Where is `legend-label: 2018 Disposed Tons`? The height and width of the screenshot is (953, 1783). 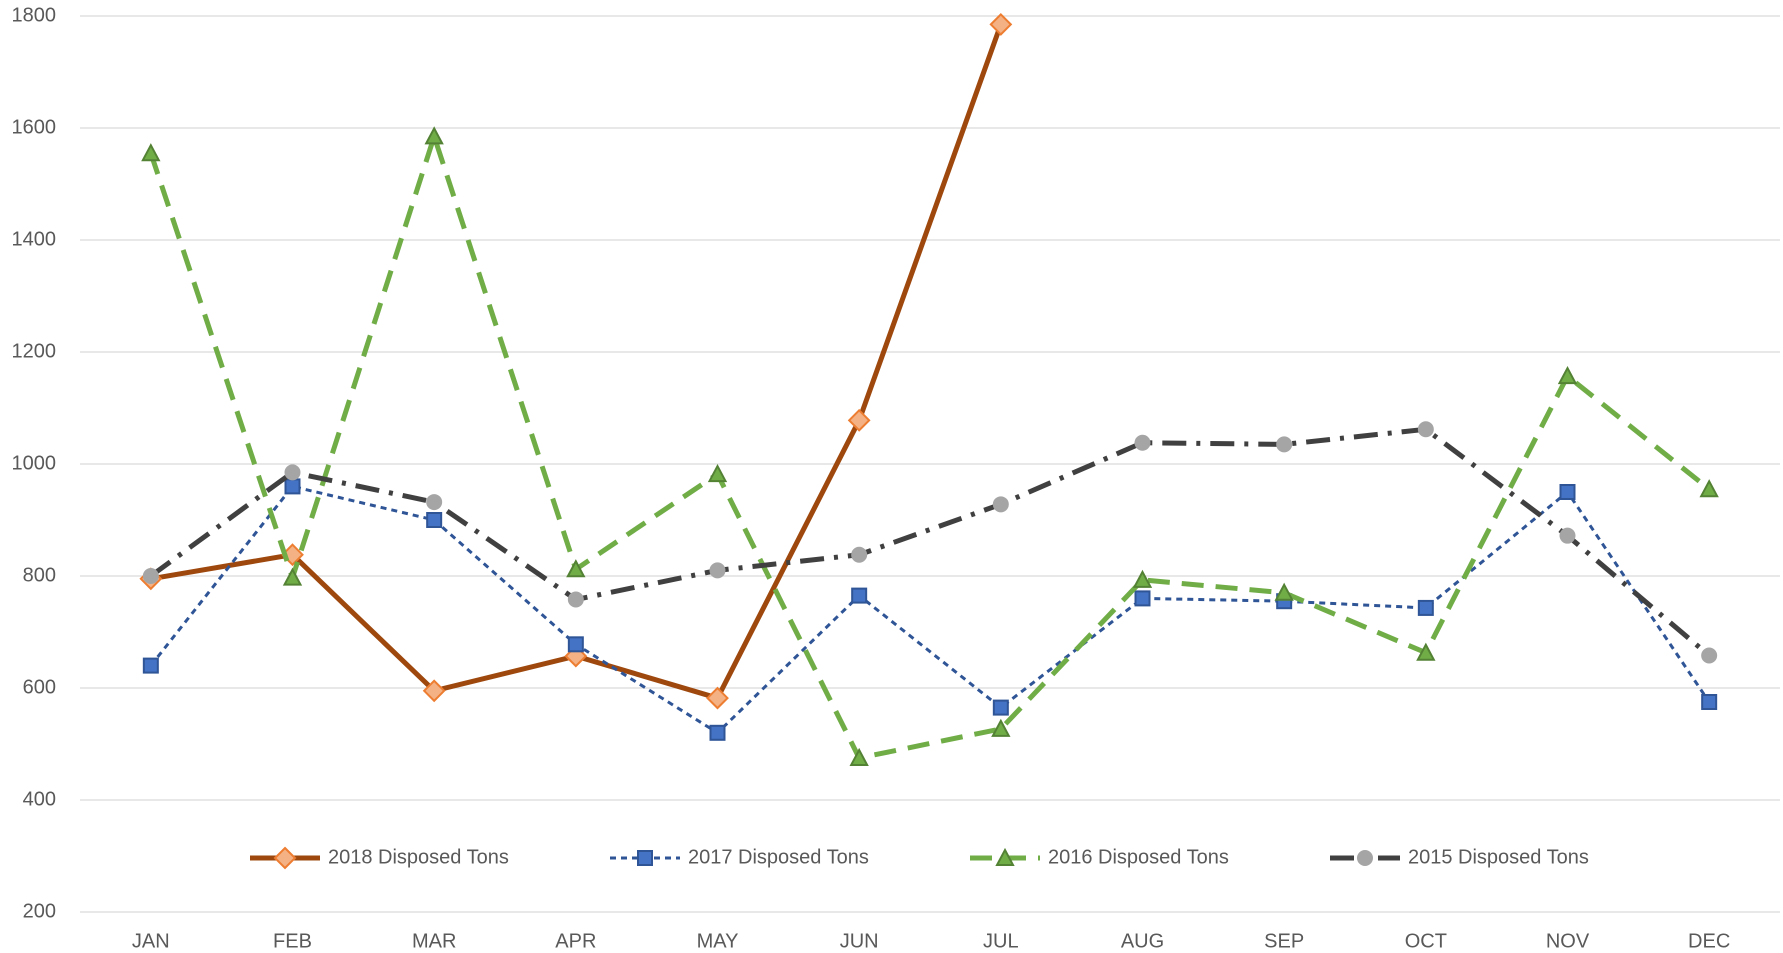
legend-label: 2018 Disposed Tons is located at coordinates (418, 857).